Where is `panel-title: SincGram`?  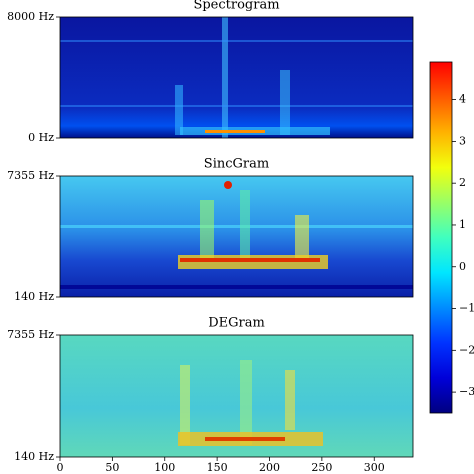 panel-title: SincGram is located at coordinates (236, 164).